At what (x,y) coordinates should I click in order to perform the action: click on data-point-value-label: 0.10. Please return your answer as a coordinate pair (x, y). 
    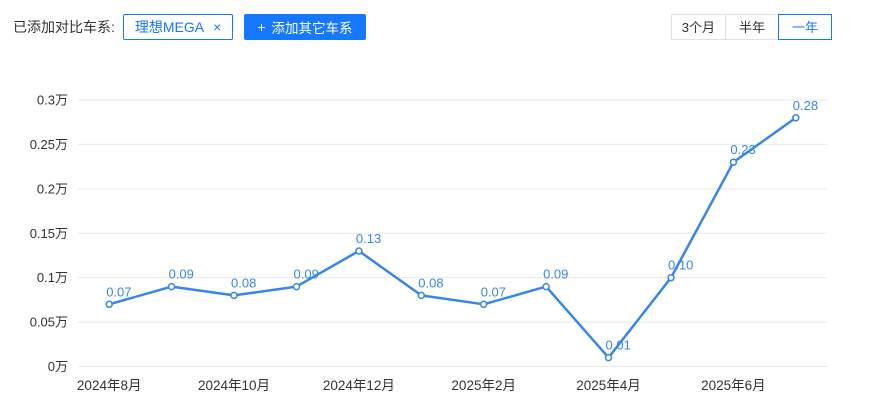
    Looking at the image, I should click on (680, 265).